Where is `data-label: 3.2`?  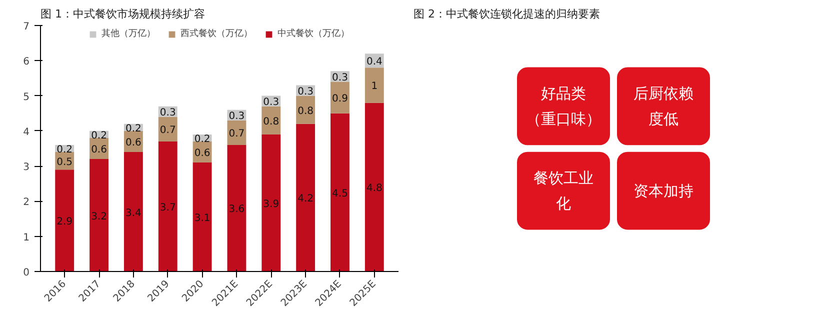
data-label: 3.2 is located at coordinates (99, 216).